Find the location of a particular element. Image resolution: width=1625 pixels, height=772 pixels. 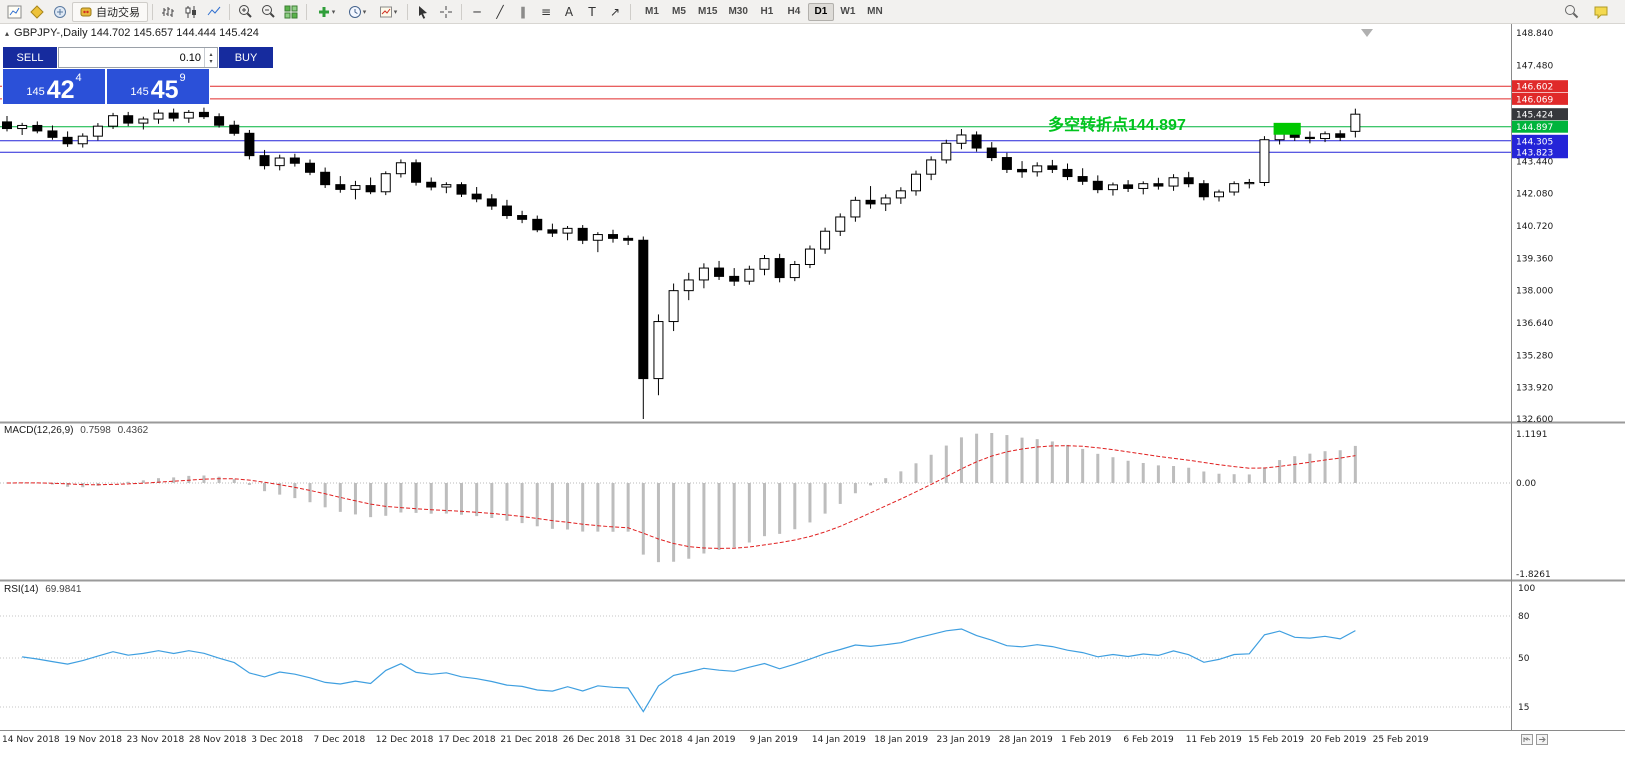

horizontal-line-icon: ─ is located at coordinates (477, 11).